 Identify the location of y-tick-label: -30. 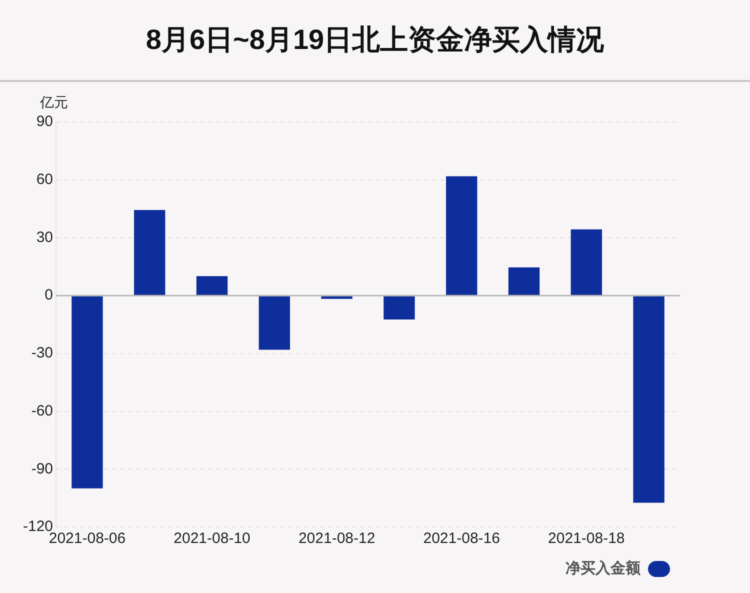
(42, 353).